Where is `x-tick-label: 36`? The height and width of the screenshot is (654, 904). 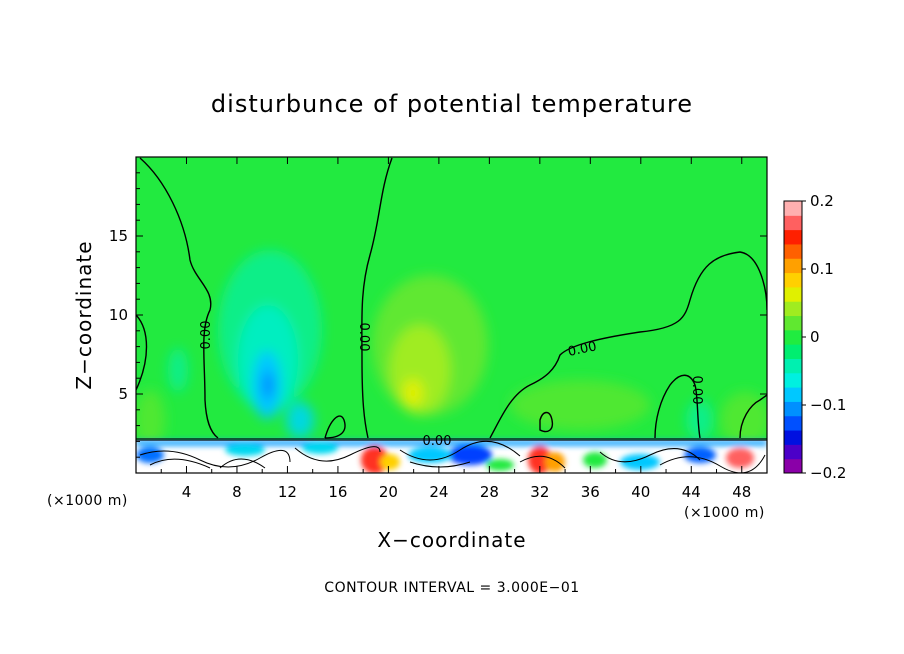 x-tick-label: 36 is located at coordinates (590, 492).